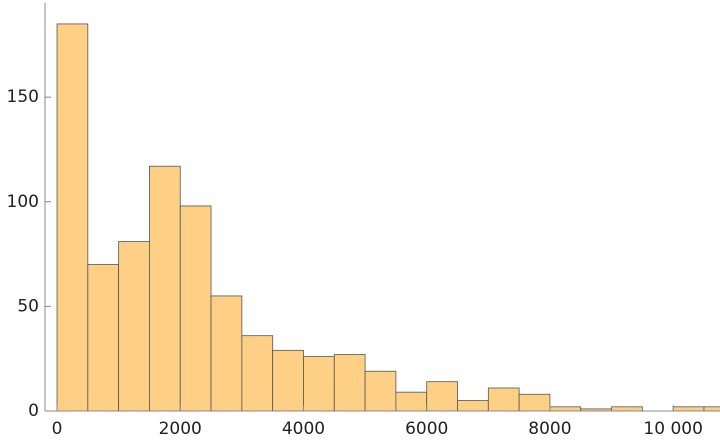 The image size is (720, 442). Describe the element at coordinates (23, 202) in the screenshot. I see `y-tick-label: 100` at that location.